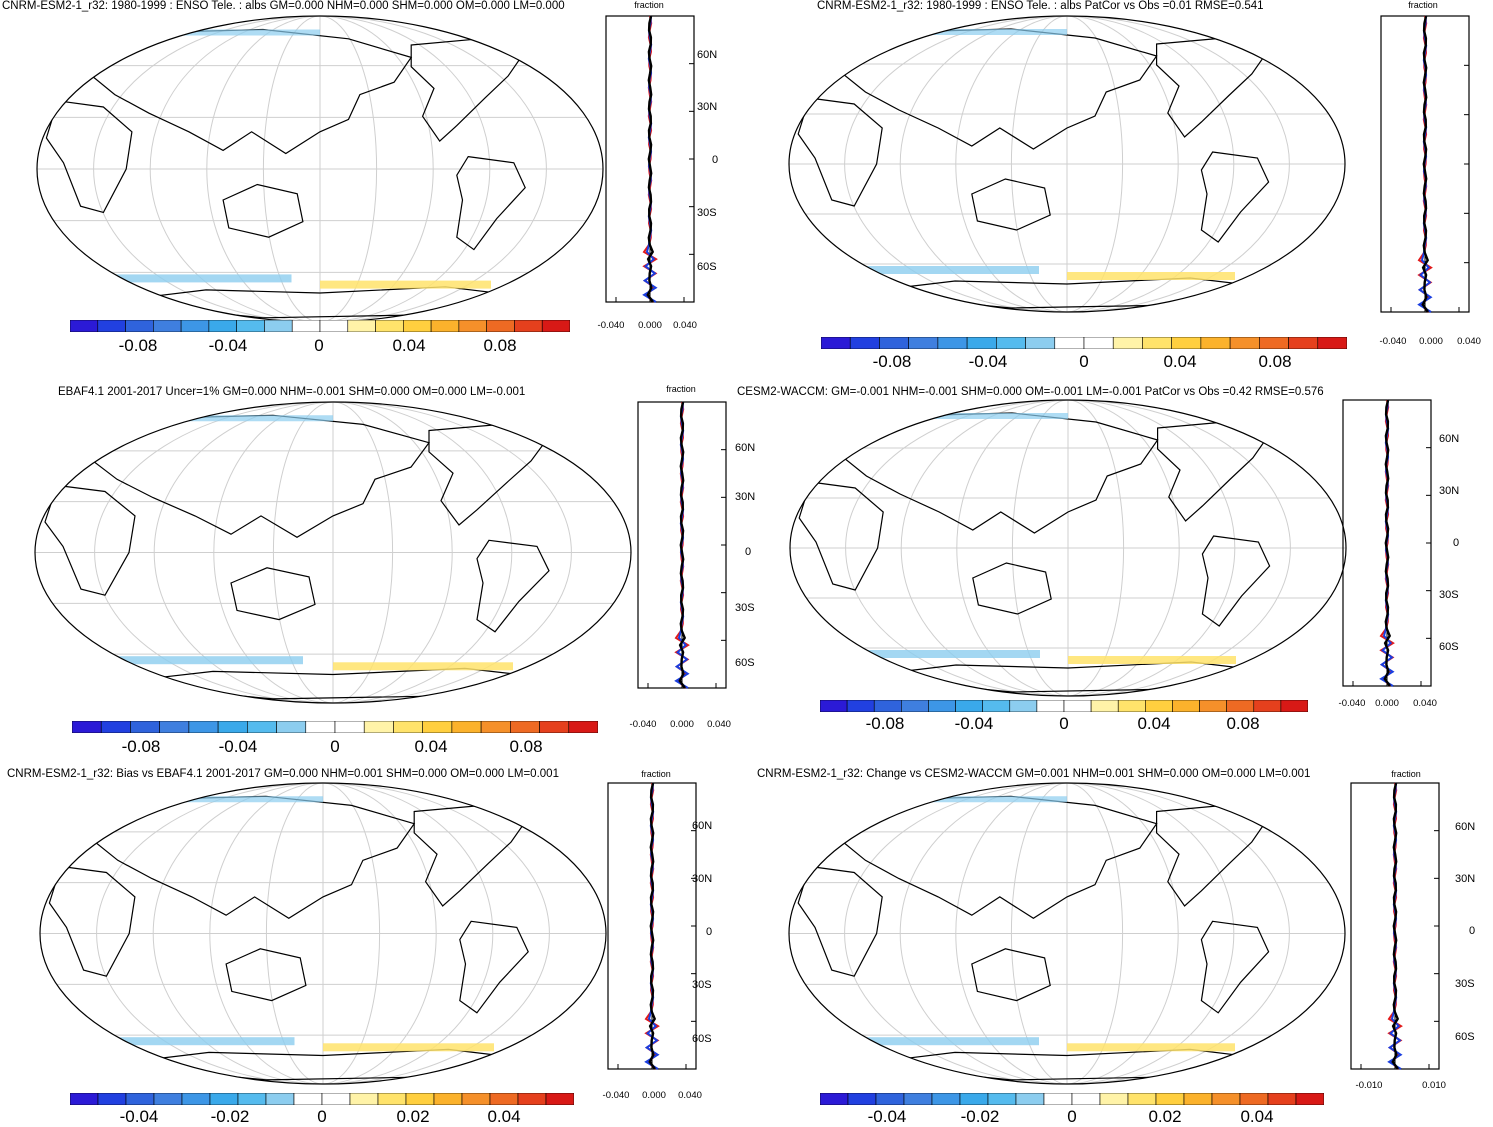 The height and width of the screenshot is (1127, 1493). Describe the element at coordinates (707, 213) in the screenshot. I see `lat-label: 30S` at that location.